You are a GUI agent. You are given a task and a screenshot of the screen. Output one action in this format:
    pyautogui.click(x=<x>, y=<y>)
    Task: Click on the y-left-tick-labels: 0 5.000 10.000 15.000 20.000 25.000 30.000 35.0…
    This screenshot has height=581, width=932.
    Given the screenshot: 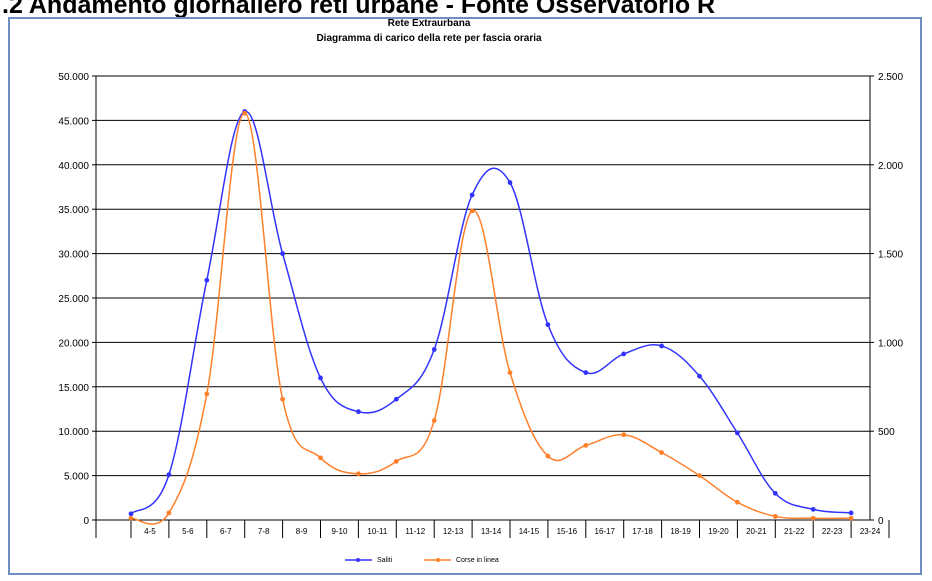 What is the action you would take?
    pyautogui.click(x=73, y=299)
    